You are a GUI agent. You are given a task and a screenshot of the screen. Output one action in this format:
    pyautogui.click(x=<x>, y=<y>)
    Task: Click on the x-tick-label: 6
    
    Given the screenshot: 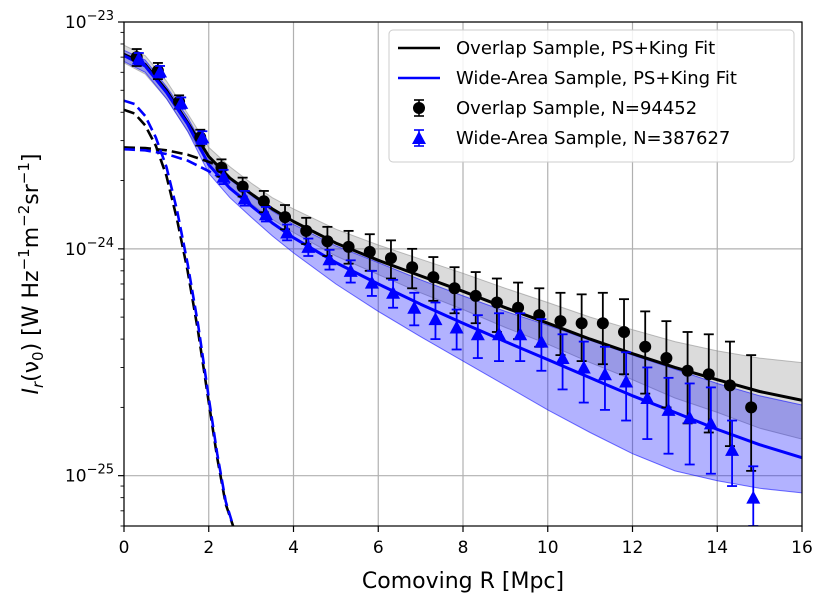 What is the action you would take?
    pyautogui.click(x=378, y=548)
    